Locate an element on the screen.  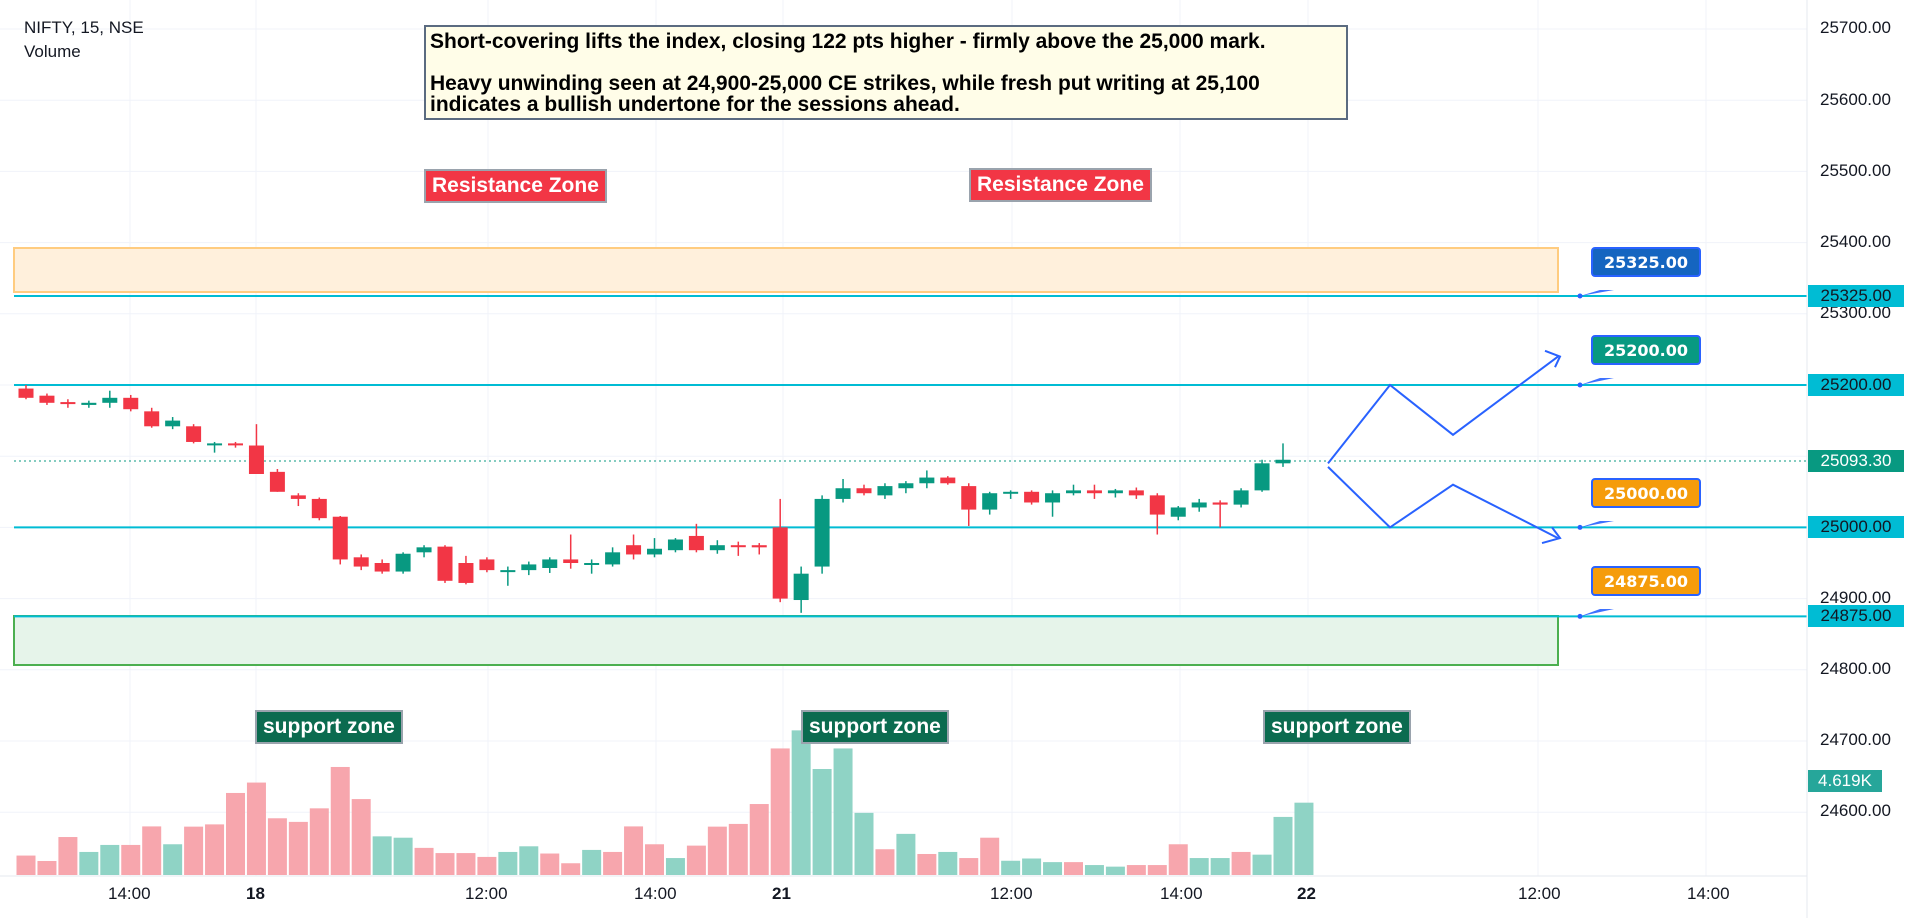
resistance-zone-label-2: Resistance Zone is located at coordinates (1060, 185).